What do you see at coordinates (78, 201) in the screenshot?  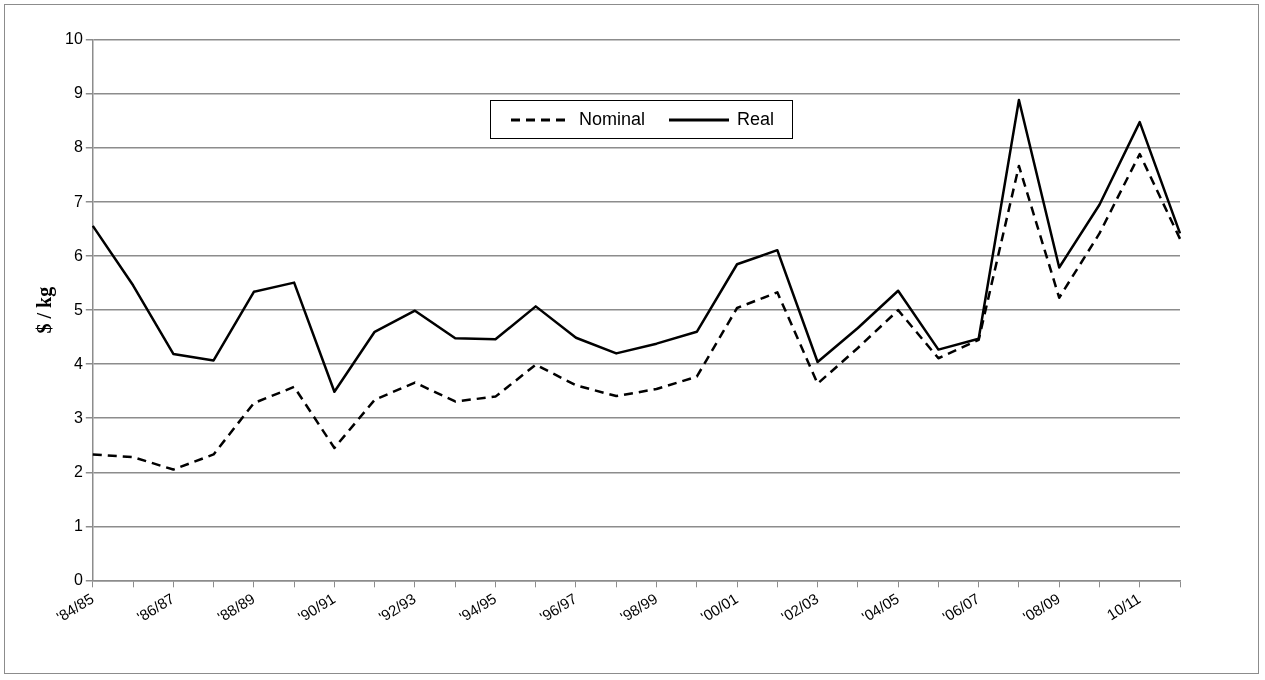 I see `y-tick-label: 7` at bounding box center [78, 201].